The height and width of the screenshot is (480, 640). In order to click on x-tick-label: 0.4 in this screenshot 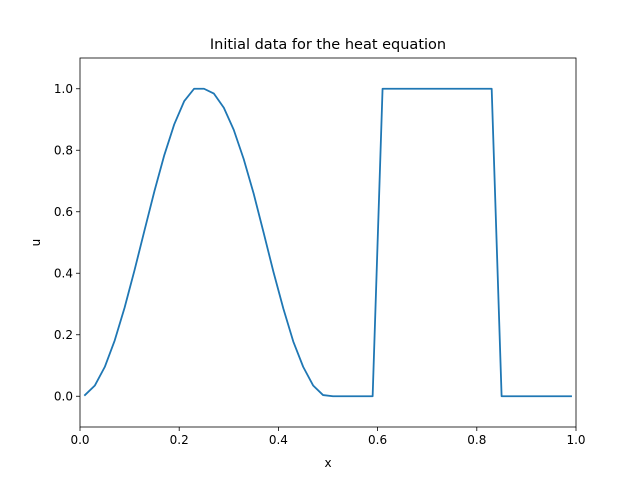, I will do `click(278, 440)`.